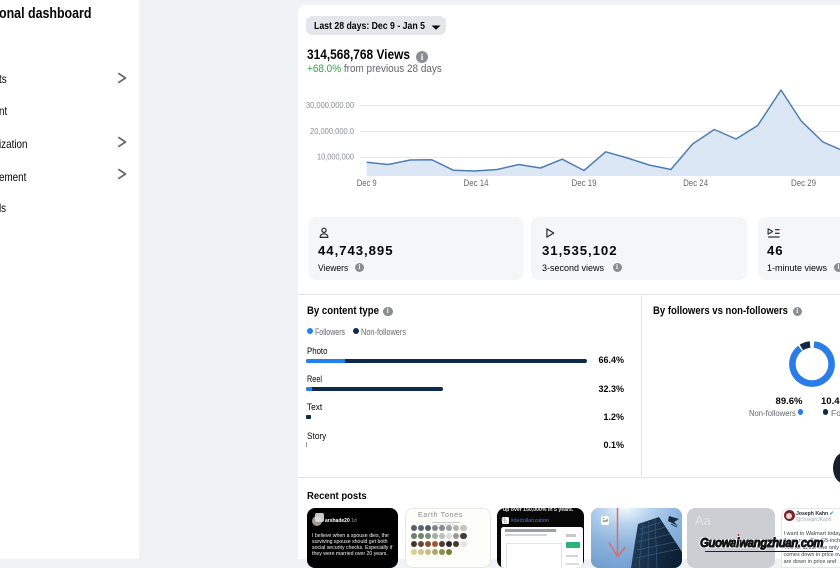  Describe the element at coordinates (332, 131) in the screenshot. I see `svg-text: 20,000,000.0` at that location.